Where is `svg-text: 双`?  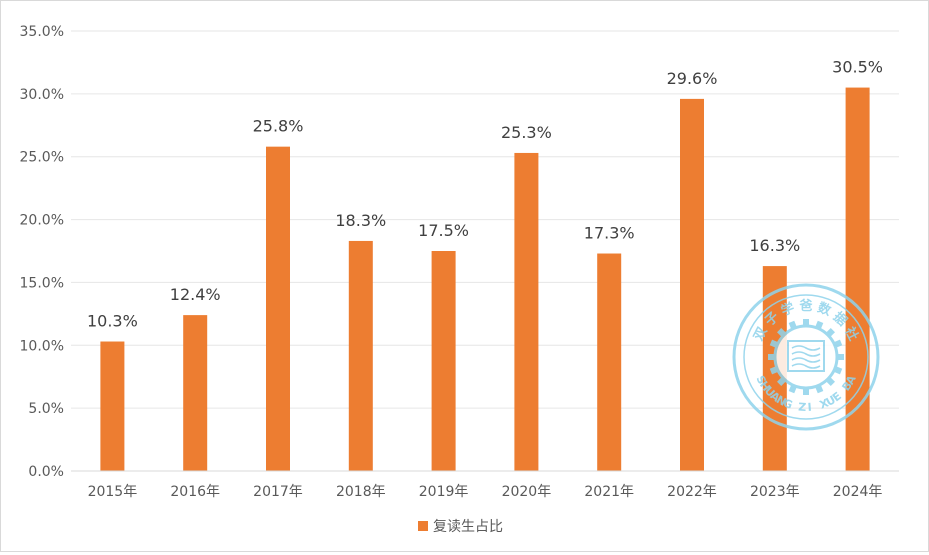 svg-text: 双 is located at coordinates (760, 334).